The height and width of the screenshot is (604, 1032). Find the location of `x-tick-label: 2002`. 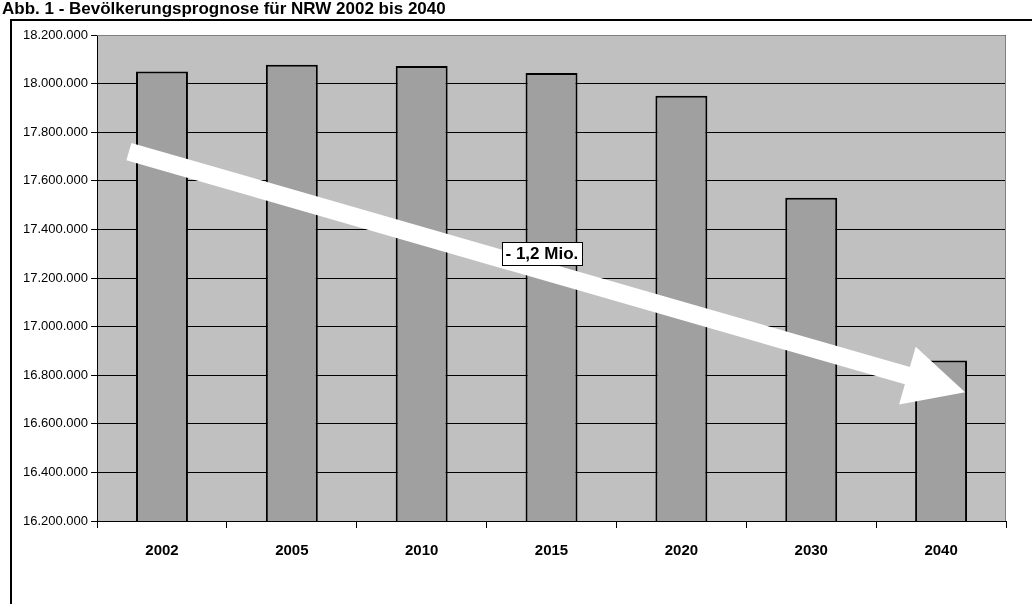

x-tick-label: 2002 is located at coordinates (162, 550).